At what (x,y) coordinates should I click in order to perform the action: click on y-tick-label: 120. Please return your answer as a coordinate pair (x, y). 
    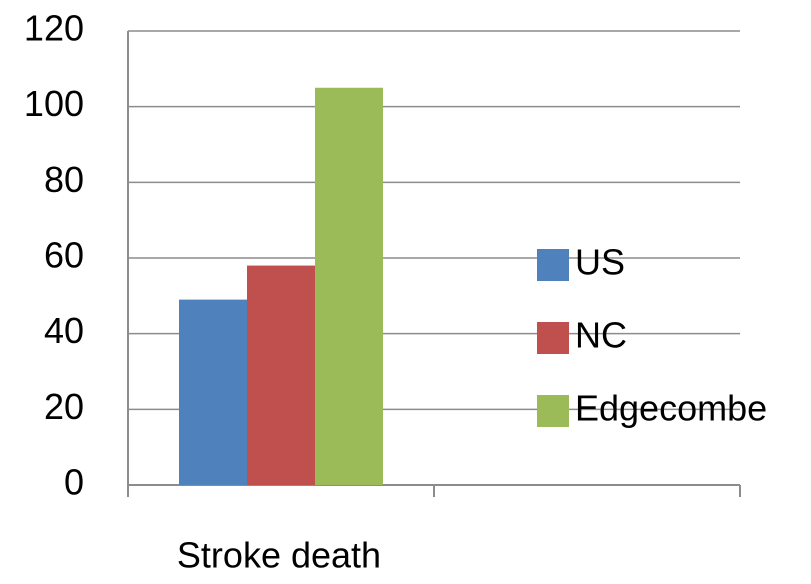
    Looking at the image, I should click on (54, 28).